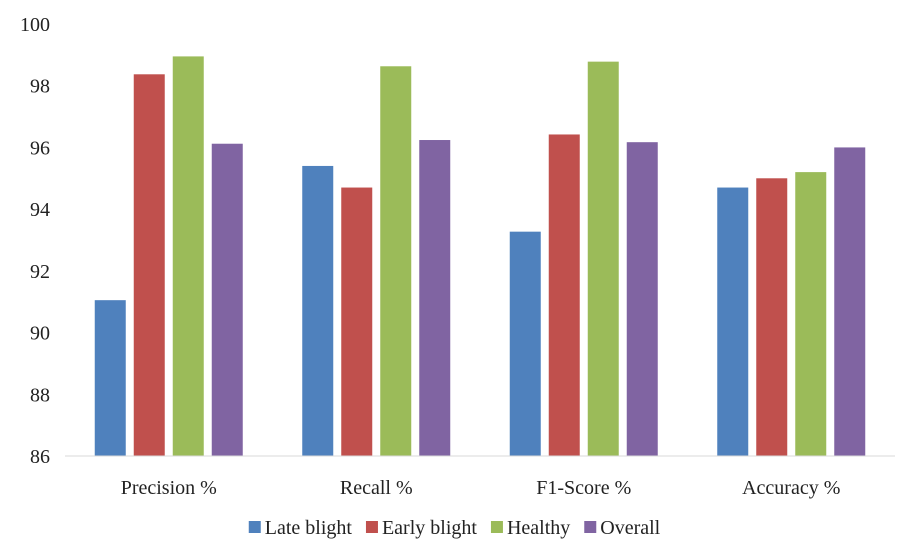 The width and height of the screenshot is (909, 549). I want to click on legend-label: Early blight, so click(429, 528).